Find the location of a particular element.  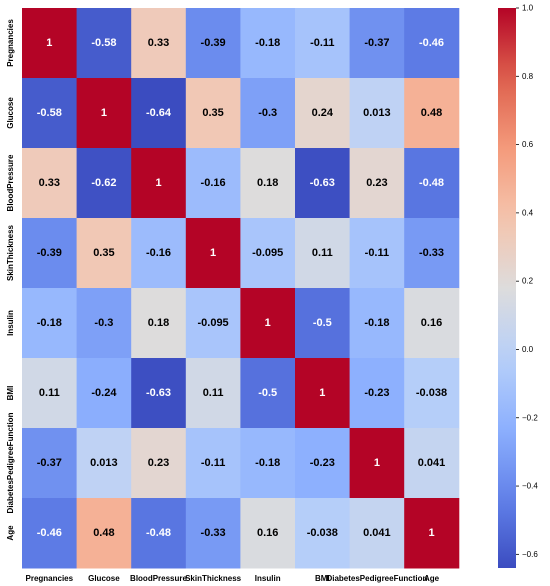

cell-value-2-0: 0.33 is located at coordinates (49, 183).